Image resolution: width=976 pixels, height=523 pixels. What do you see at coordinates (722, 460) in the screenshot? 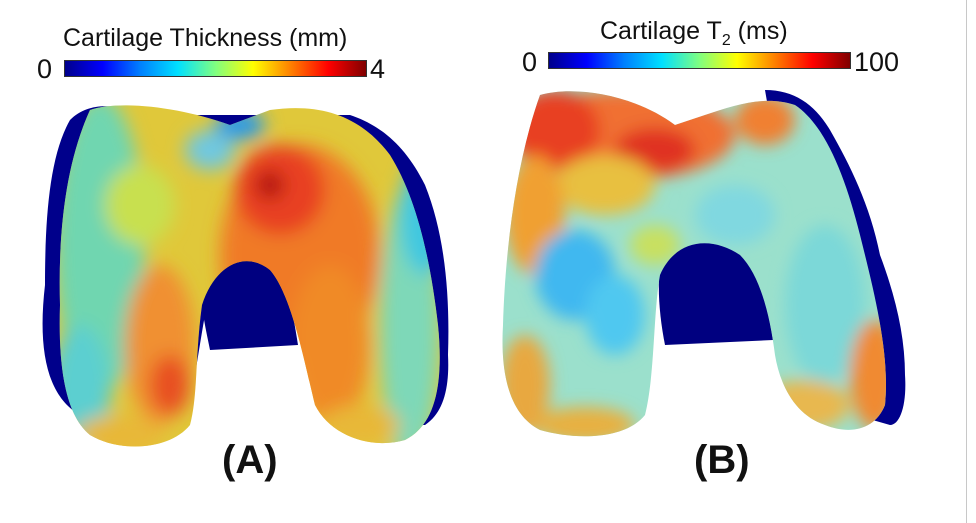
I see `panel-label-b: (B)` at bounding box center [722, 460].